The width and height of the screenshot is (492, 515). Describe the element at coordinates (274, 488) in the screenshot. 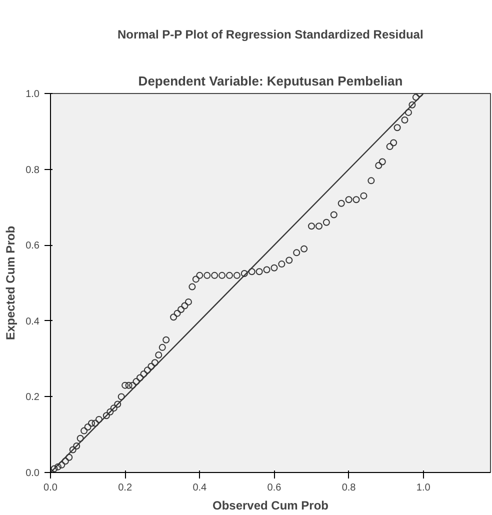

I see `x-tick-label: 0.6` at that location.